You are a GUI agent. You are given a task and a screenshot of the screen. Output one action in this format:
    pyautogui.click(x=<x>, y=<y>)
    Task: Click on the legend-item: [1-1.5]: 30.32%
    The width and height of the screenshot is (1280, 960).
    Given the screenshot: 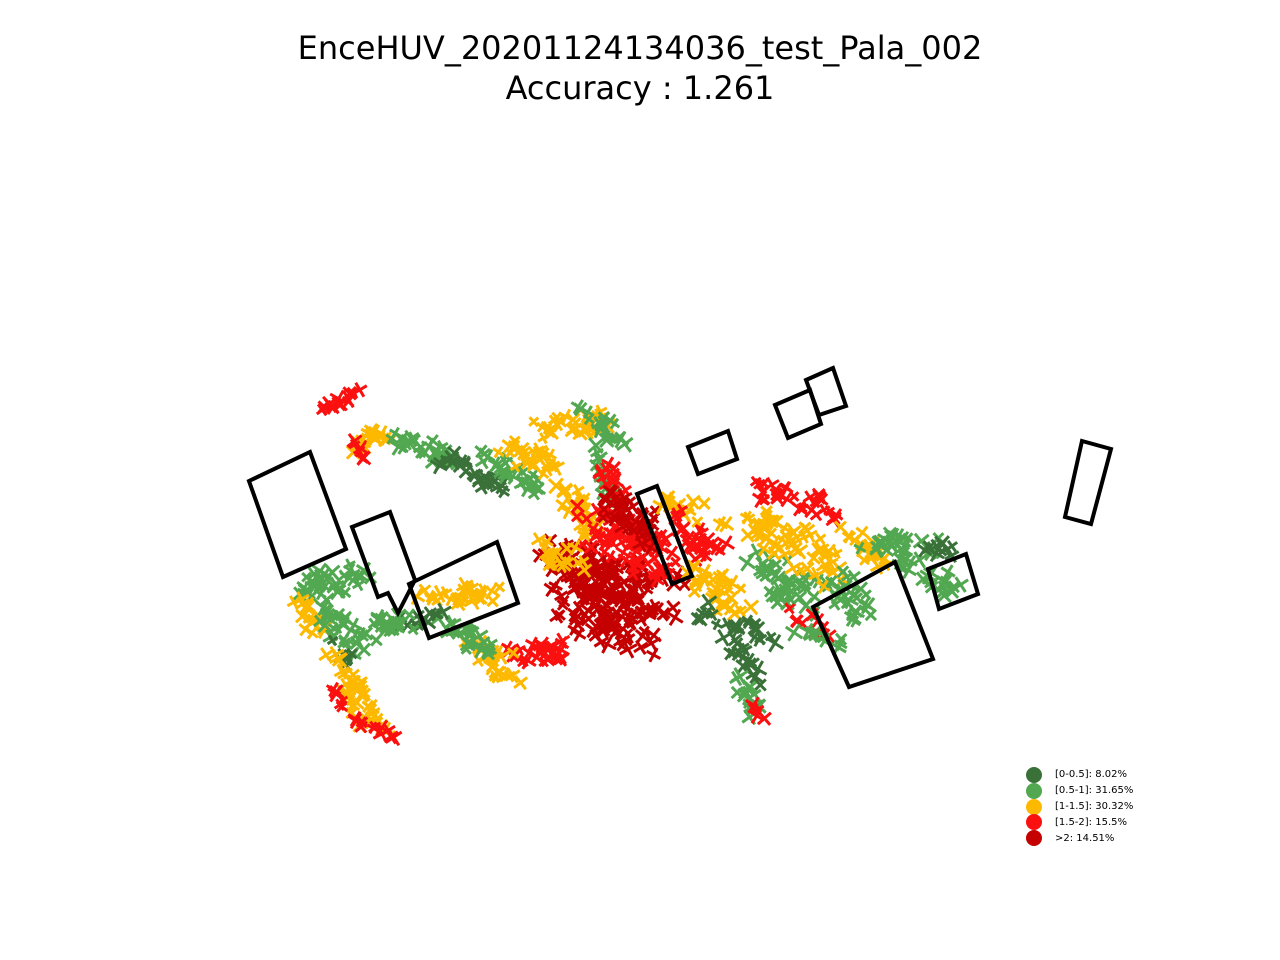 What is the action you would take?
    pyautogui.click(x=1079, y=806)
    